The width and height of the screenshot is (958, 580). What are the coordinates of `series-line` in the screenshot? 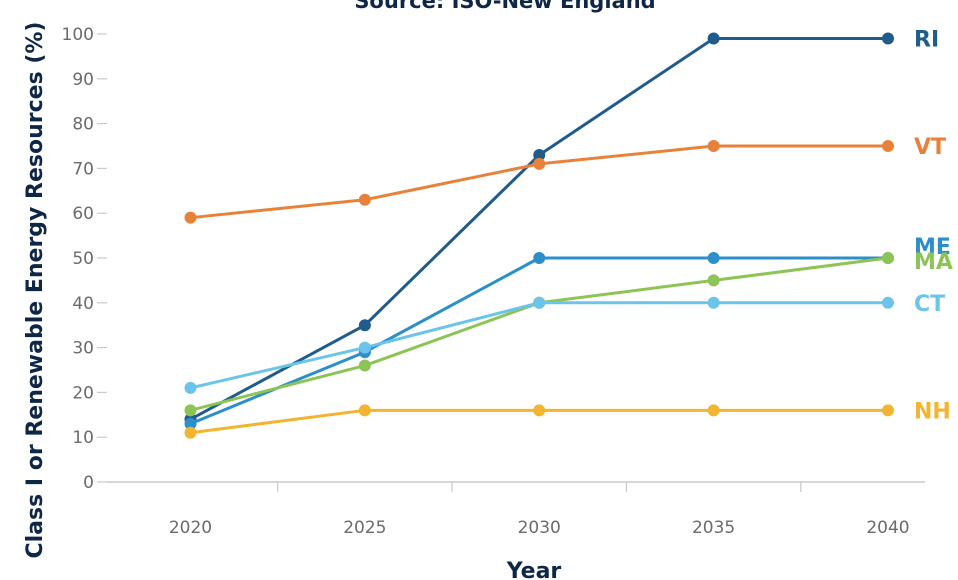 It's located at (540, 345).